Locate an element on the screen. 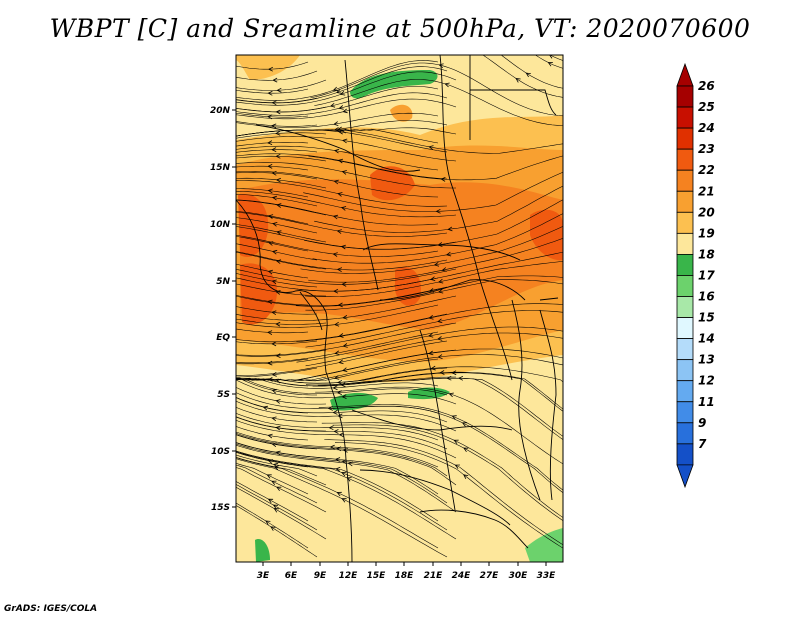 This screenshot has width=800, height=618. colorbar-label: 21 is located at coordinates (706, 191).